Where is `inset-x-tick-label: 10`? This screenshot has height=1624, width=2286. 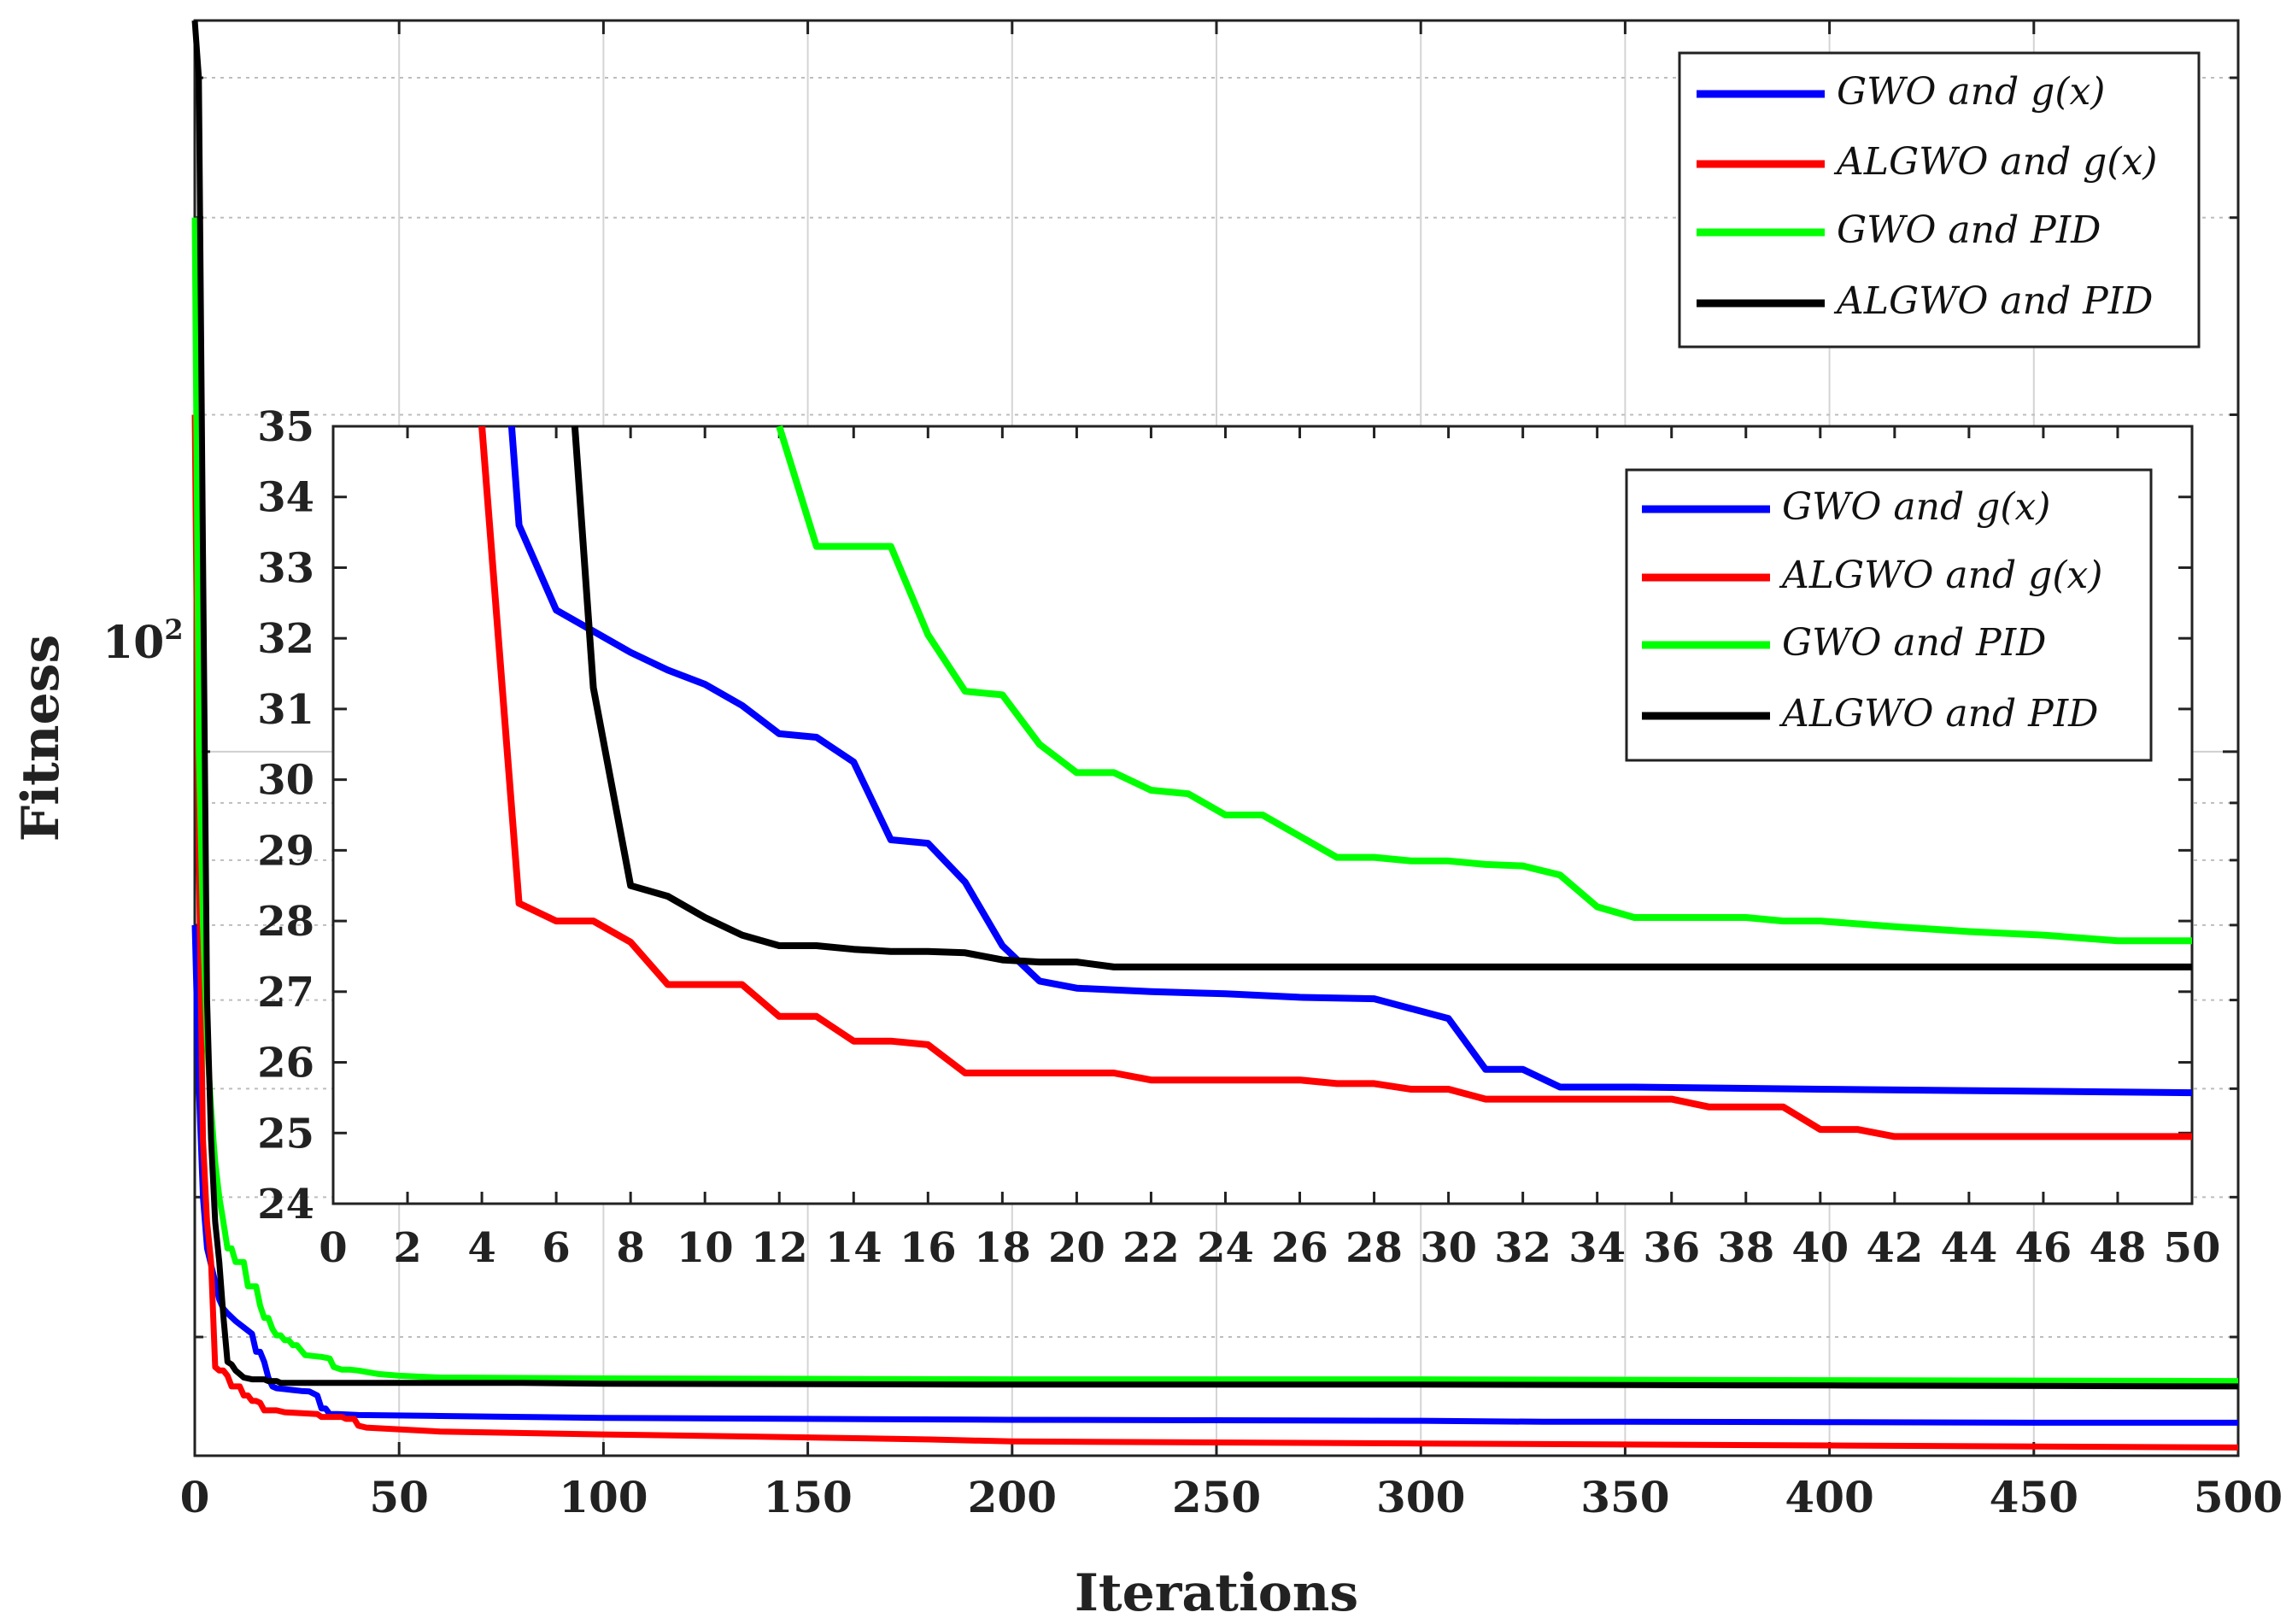 inset-x-tick-label: 10 is located at coordinates (705, 1248).